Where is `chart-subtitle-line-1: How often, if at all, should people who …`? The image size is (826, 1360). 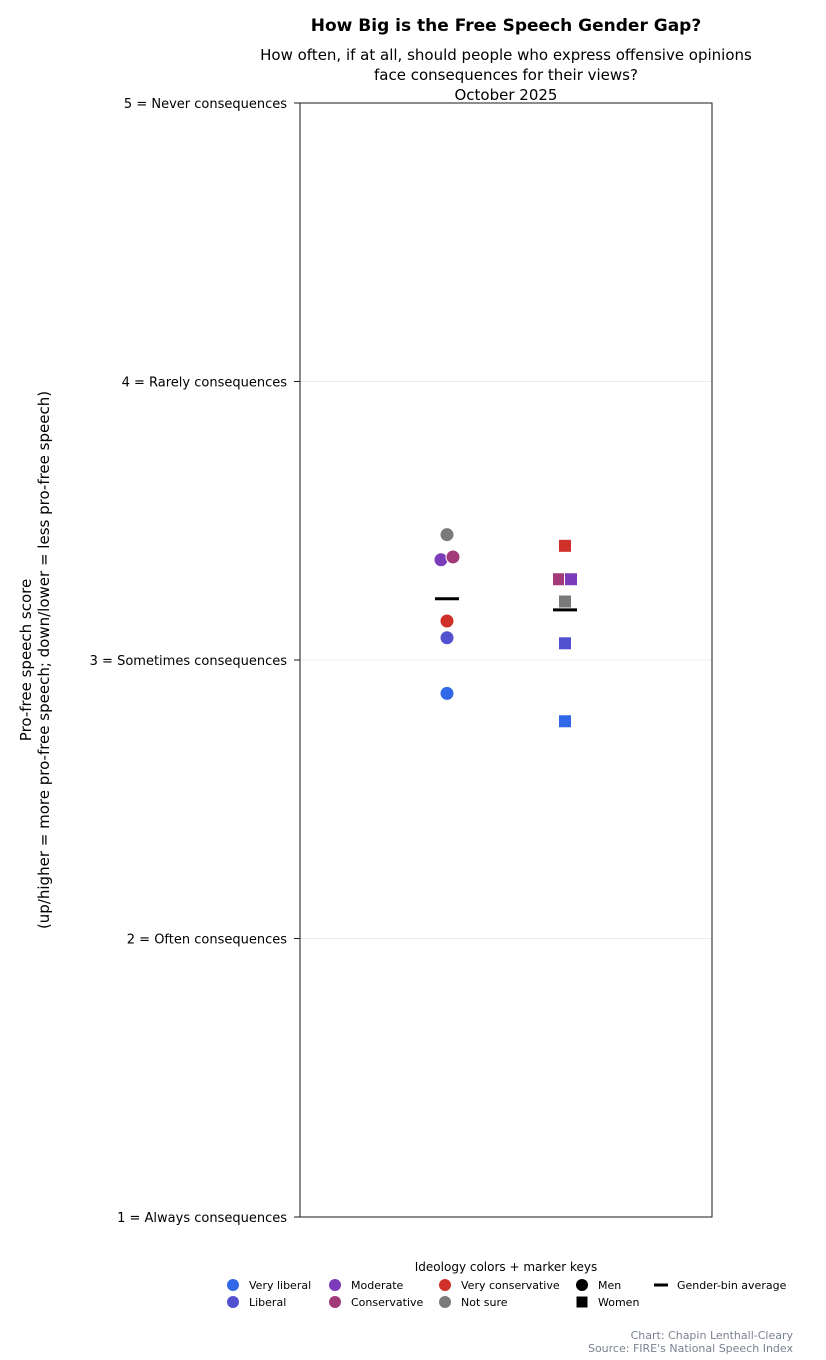
chart-subtitle-line-1: How often, if at all, should people who … is located at coordinates (506, 55).